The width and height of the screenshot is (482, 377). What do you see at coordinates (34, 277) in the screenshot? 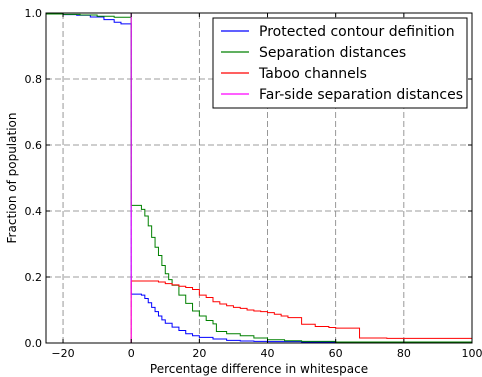
I see `y-tick-label: 0.2` at bounding box center [34, 277].